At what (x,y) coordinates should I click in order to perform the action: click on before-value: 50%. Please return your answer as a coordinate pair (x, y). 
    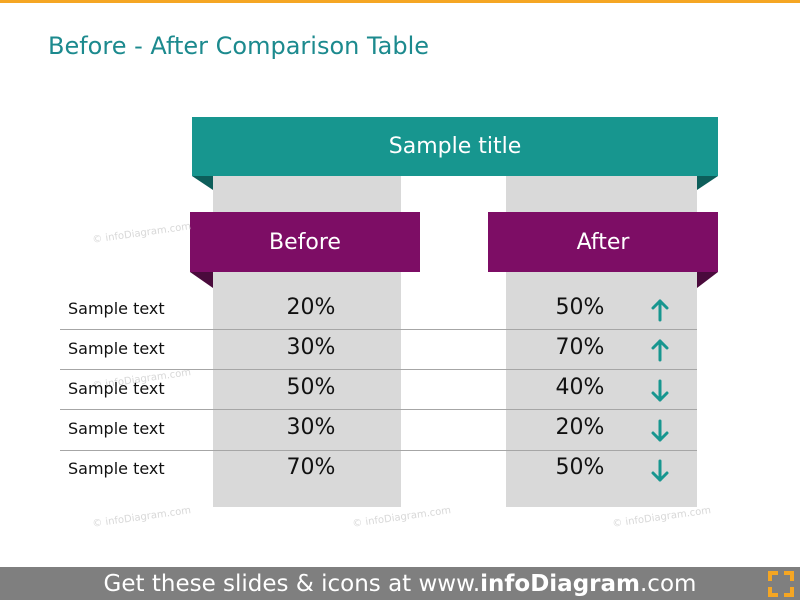
    Looking at the image, I should click on (311, 387).